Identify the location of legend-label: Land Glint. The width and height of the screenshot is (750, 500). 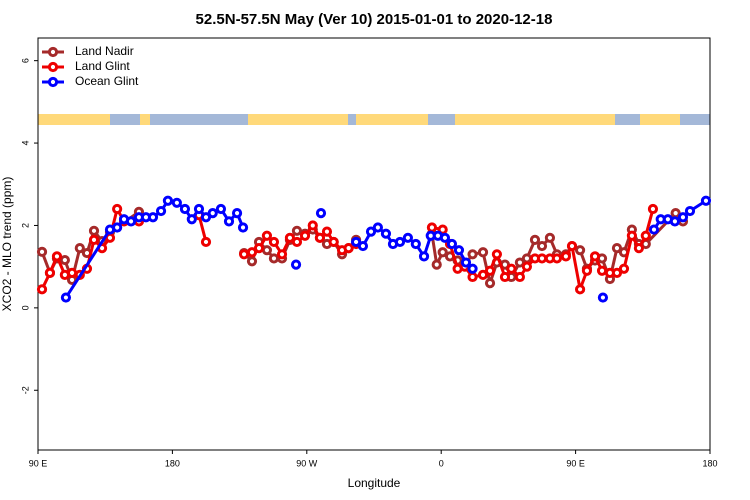
(102, 66).